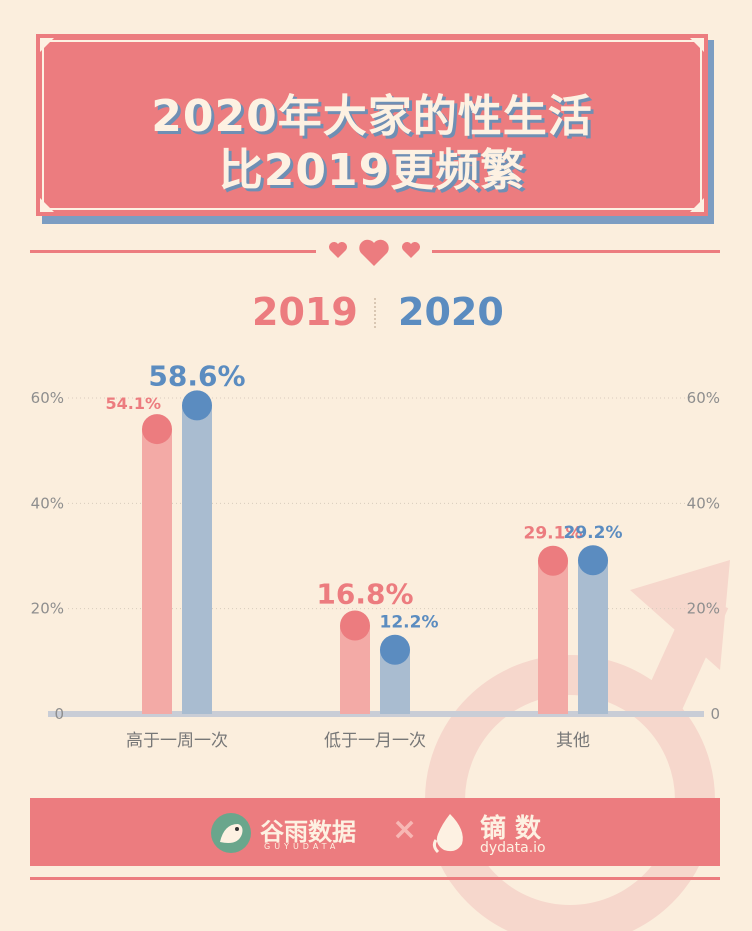 Image resolution: width=752 pixels, height=931 pixels. What do you see at coordinates (703, 398) in the screenshot?
I see `y-tick-label-right: 60%` at bounding box center [703, 398].